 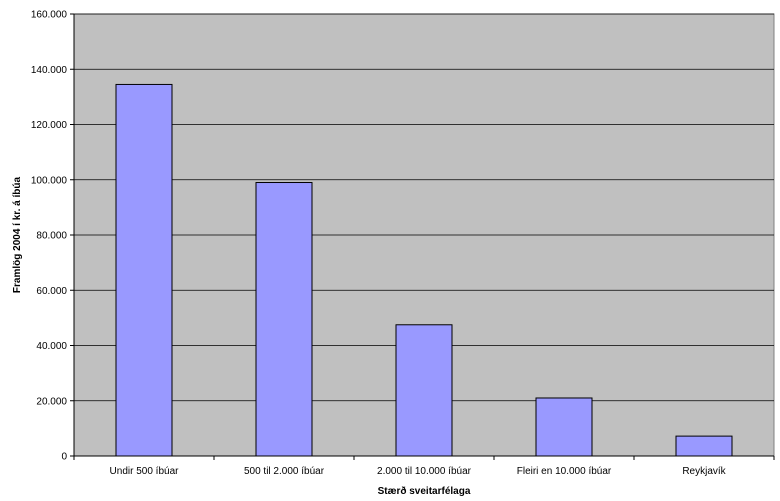 What do you see at coordinates (704, 471) in the screenshot?
I see `x-tick-label: Reykjavík` at bounding box center [704, 471].